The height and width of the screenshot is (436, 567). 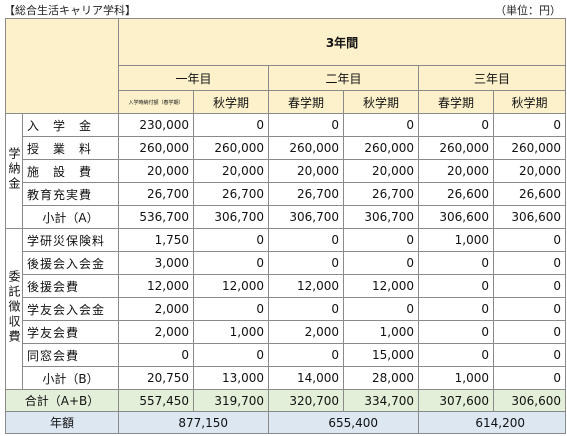 I want to click on year-header: 一年目, so click(x=193, y=78).